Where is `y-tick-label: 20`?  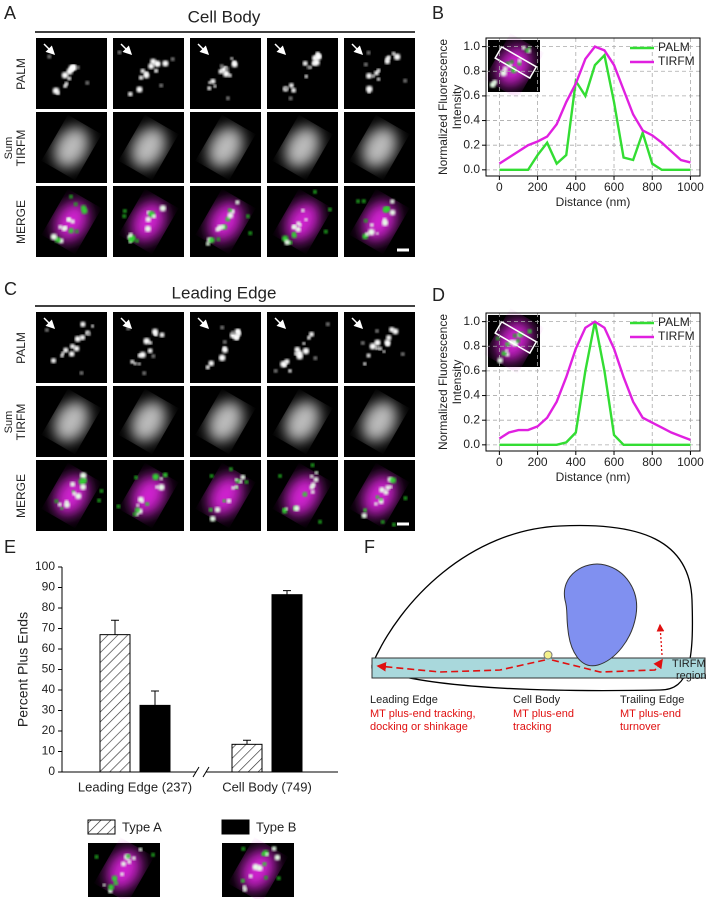
y-tick-label: 20 is located at coordinates (49, 730).